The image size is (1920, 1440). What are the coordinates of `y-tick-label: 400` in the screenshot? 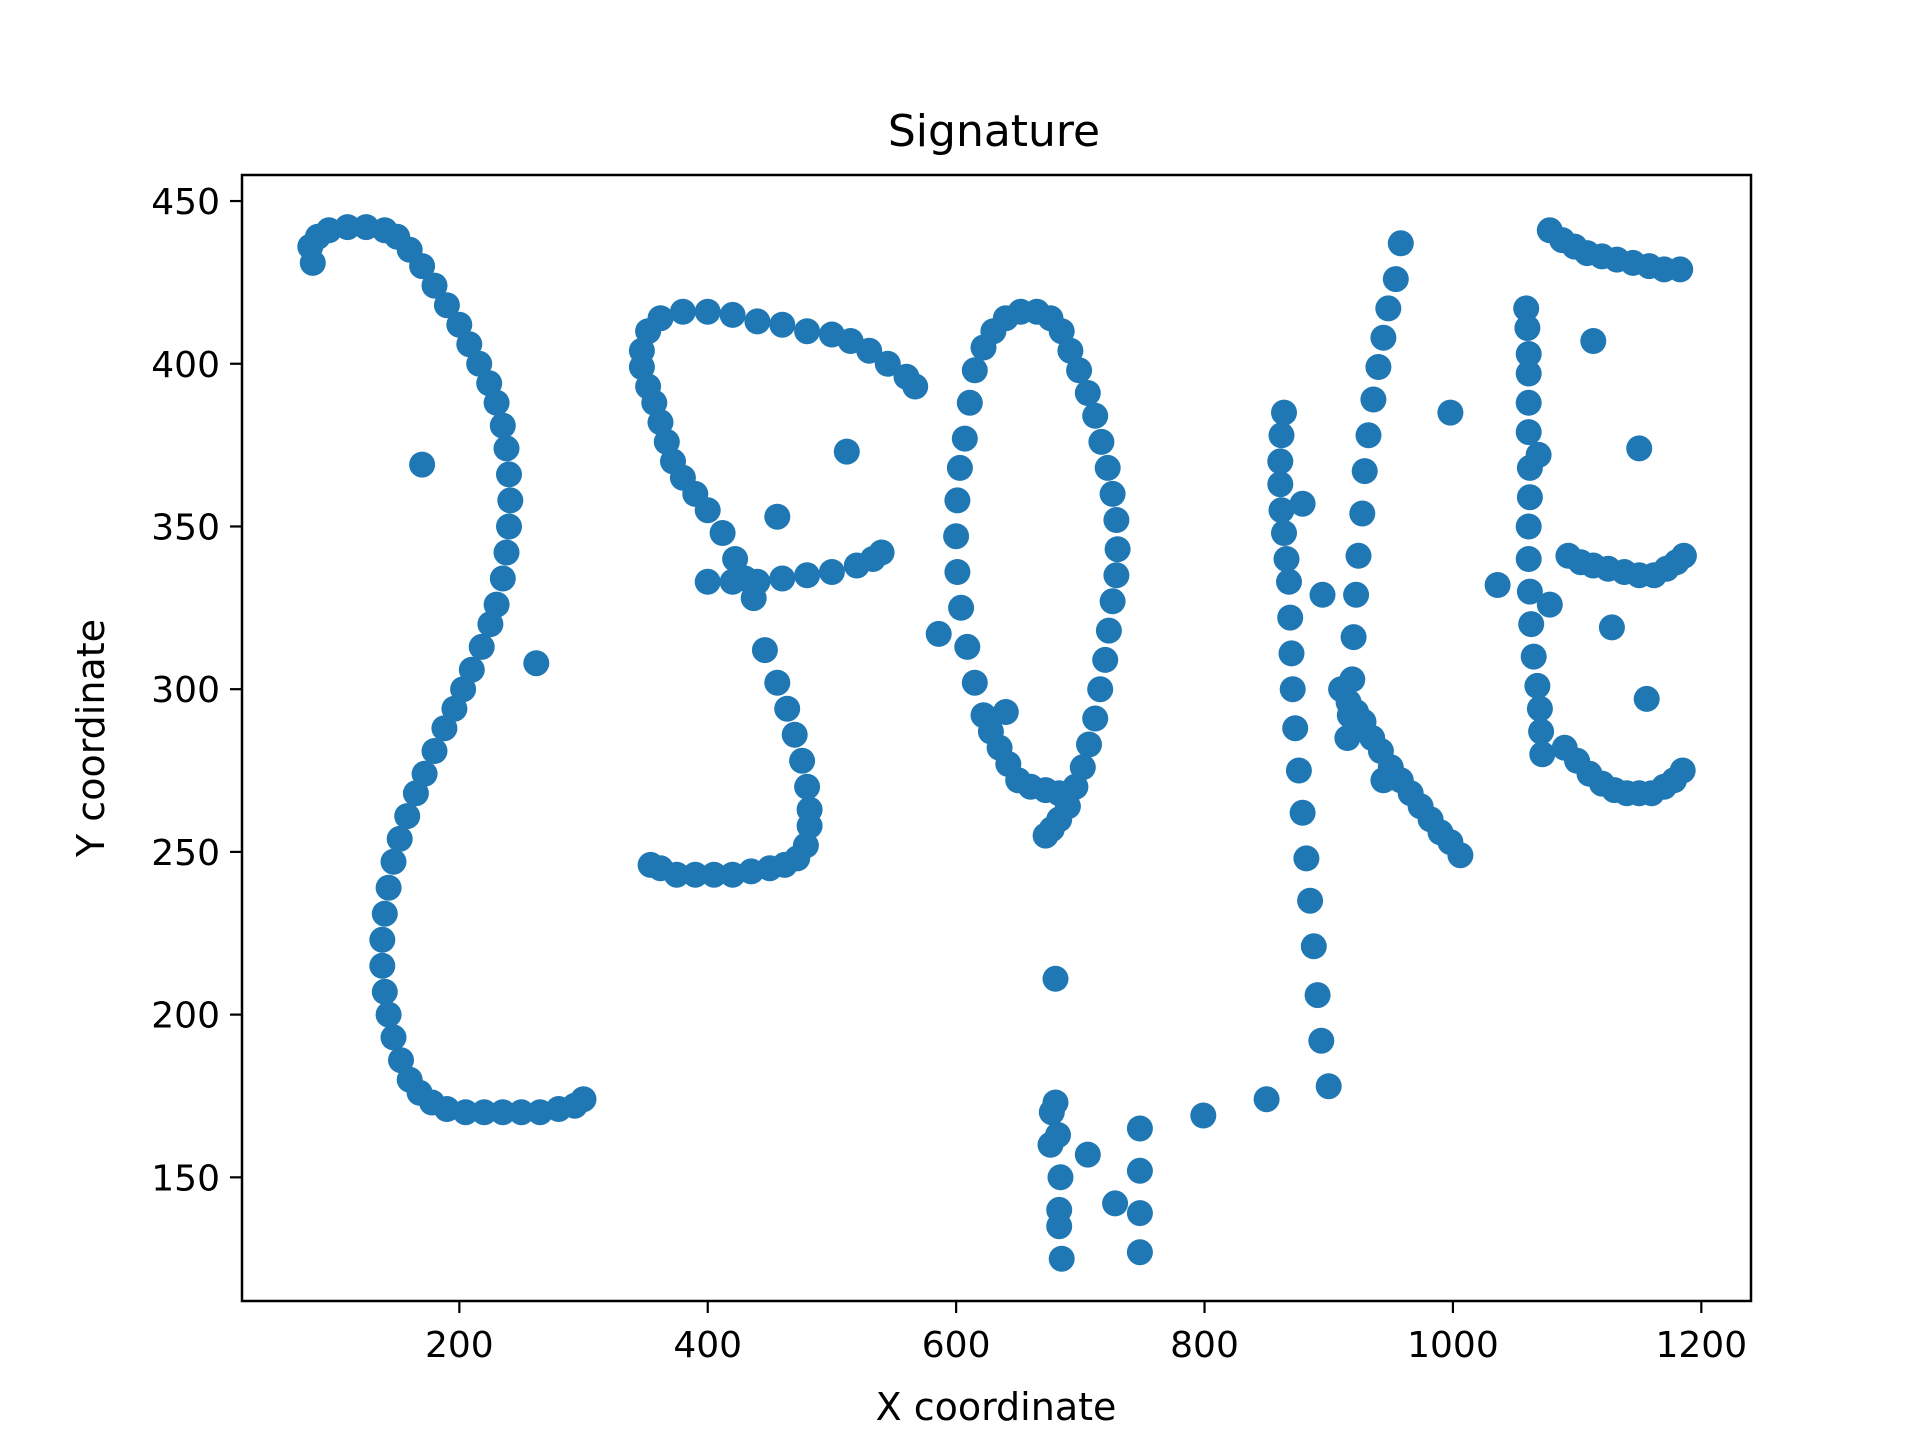 It's located at (185, 365).